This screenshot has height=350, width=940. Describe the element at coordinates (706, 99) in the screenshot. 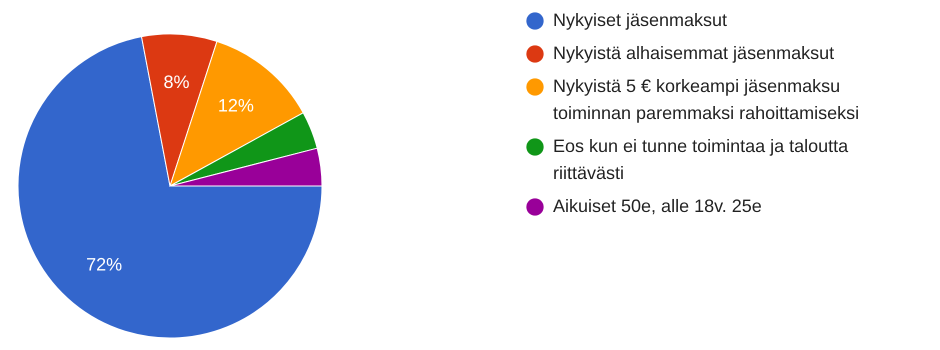

I see `legend-label: Nykyistä 5 € korkeampi jäsenmaksu toiminnan paremmaksi rahoittamiseksi` at that location.